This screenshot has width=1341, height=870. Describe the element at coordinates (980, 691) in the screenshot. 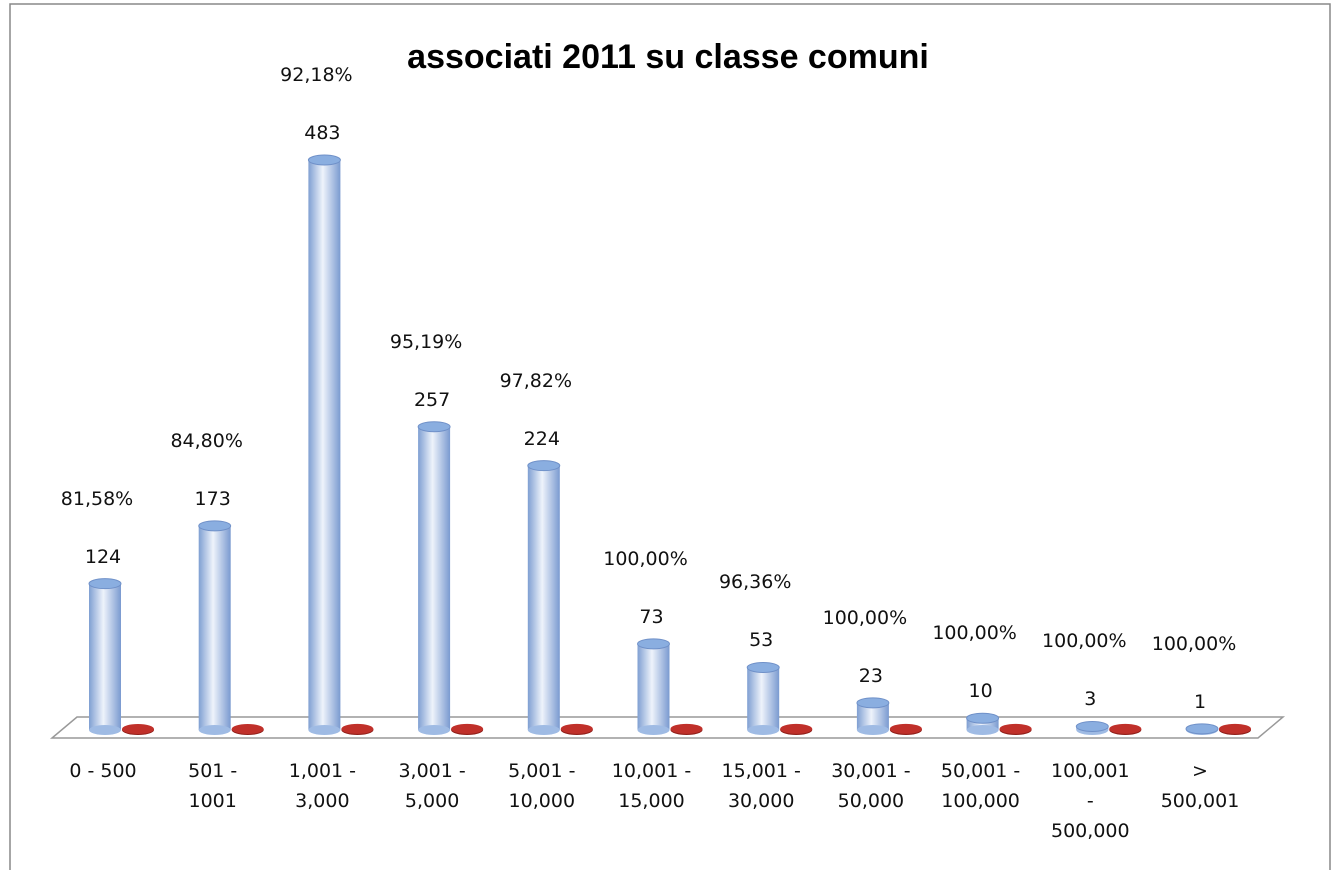

I see `value-label: 10` at that location.